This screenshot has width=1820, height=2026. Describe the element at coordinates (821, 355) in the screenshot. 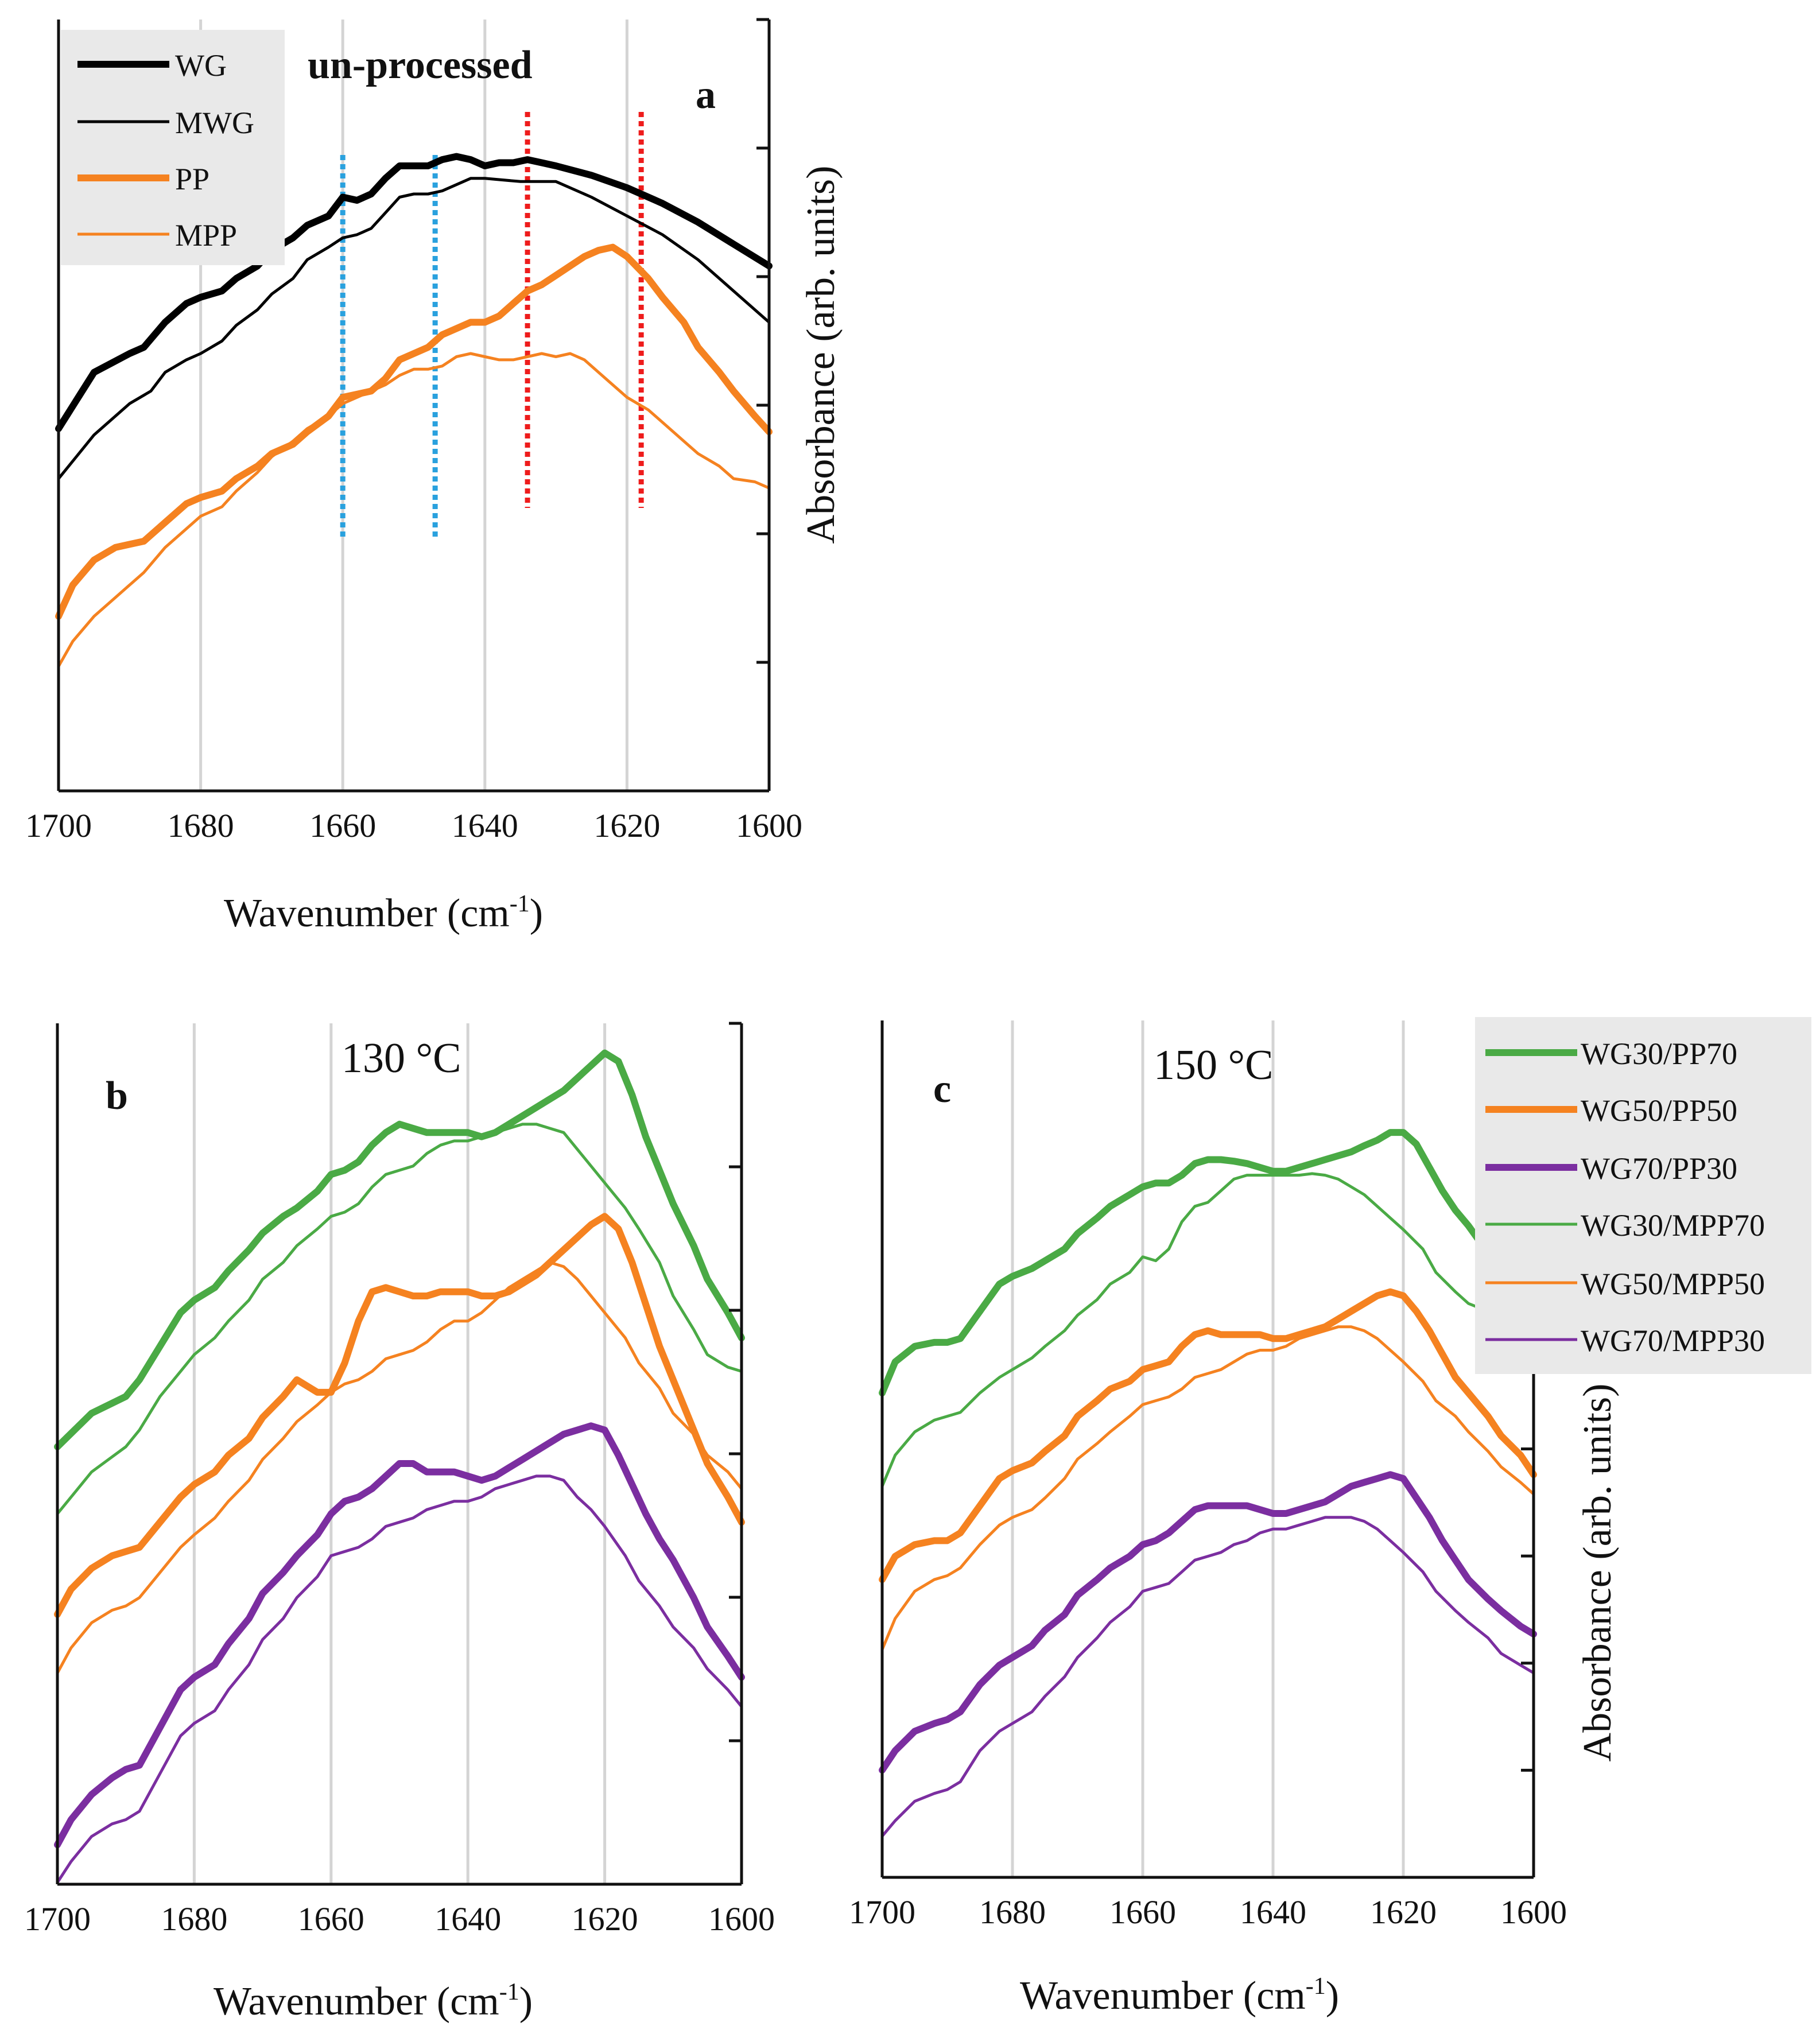

I see `panel-a-y-axis-title: Absorbance (arb. units)` at that location.